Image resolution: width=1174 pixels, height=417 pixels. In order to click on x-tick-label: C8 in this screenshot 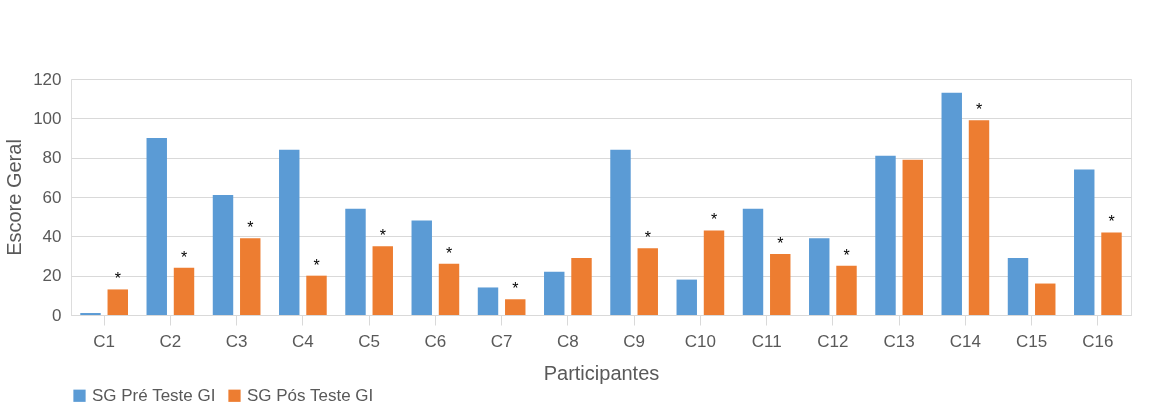, I will do `click(568, 341)`.